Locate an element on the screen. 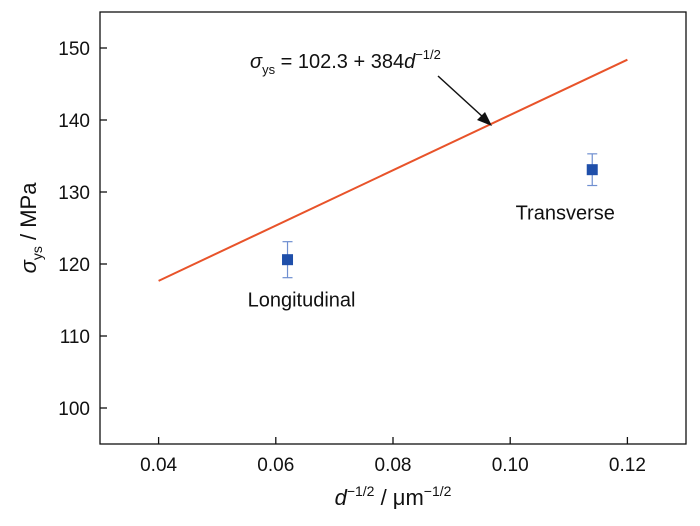 The height and width of the screenshot is (526, 700). x-axis-title-var: d is located at coordinates (341, 497).